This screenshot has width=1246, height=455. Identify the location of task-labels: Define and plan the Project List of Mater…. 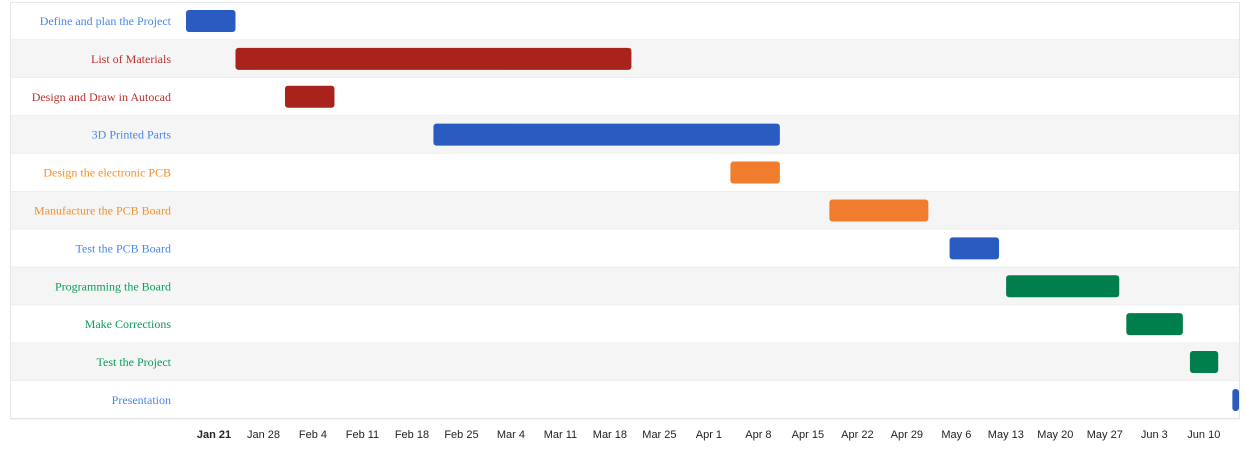
(102, 210).